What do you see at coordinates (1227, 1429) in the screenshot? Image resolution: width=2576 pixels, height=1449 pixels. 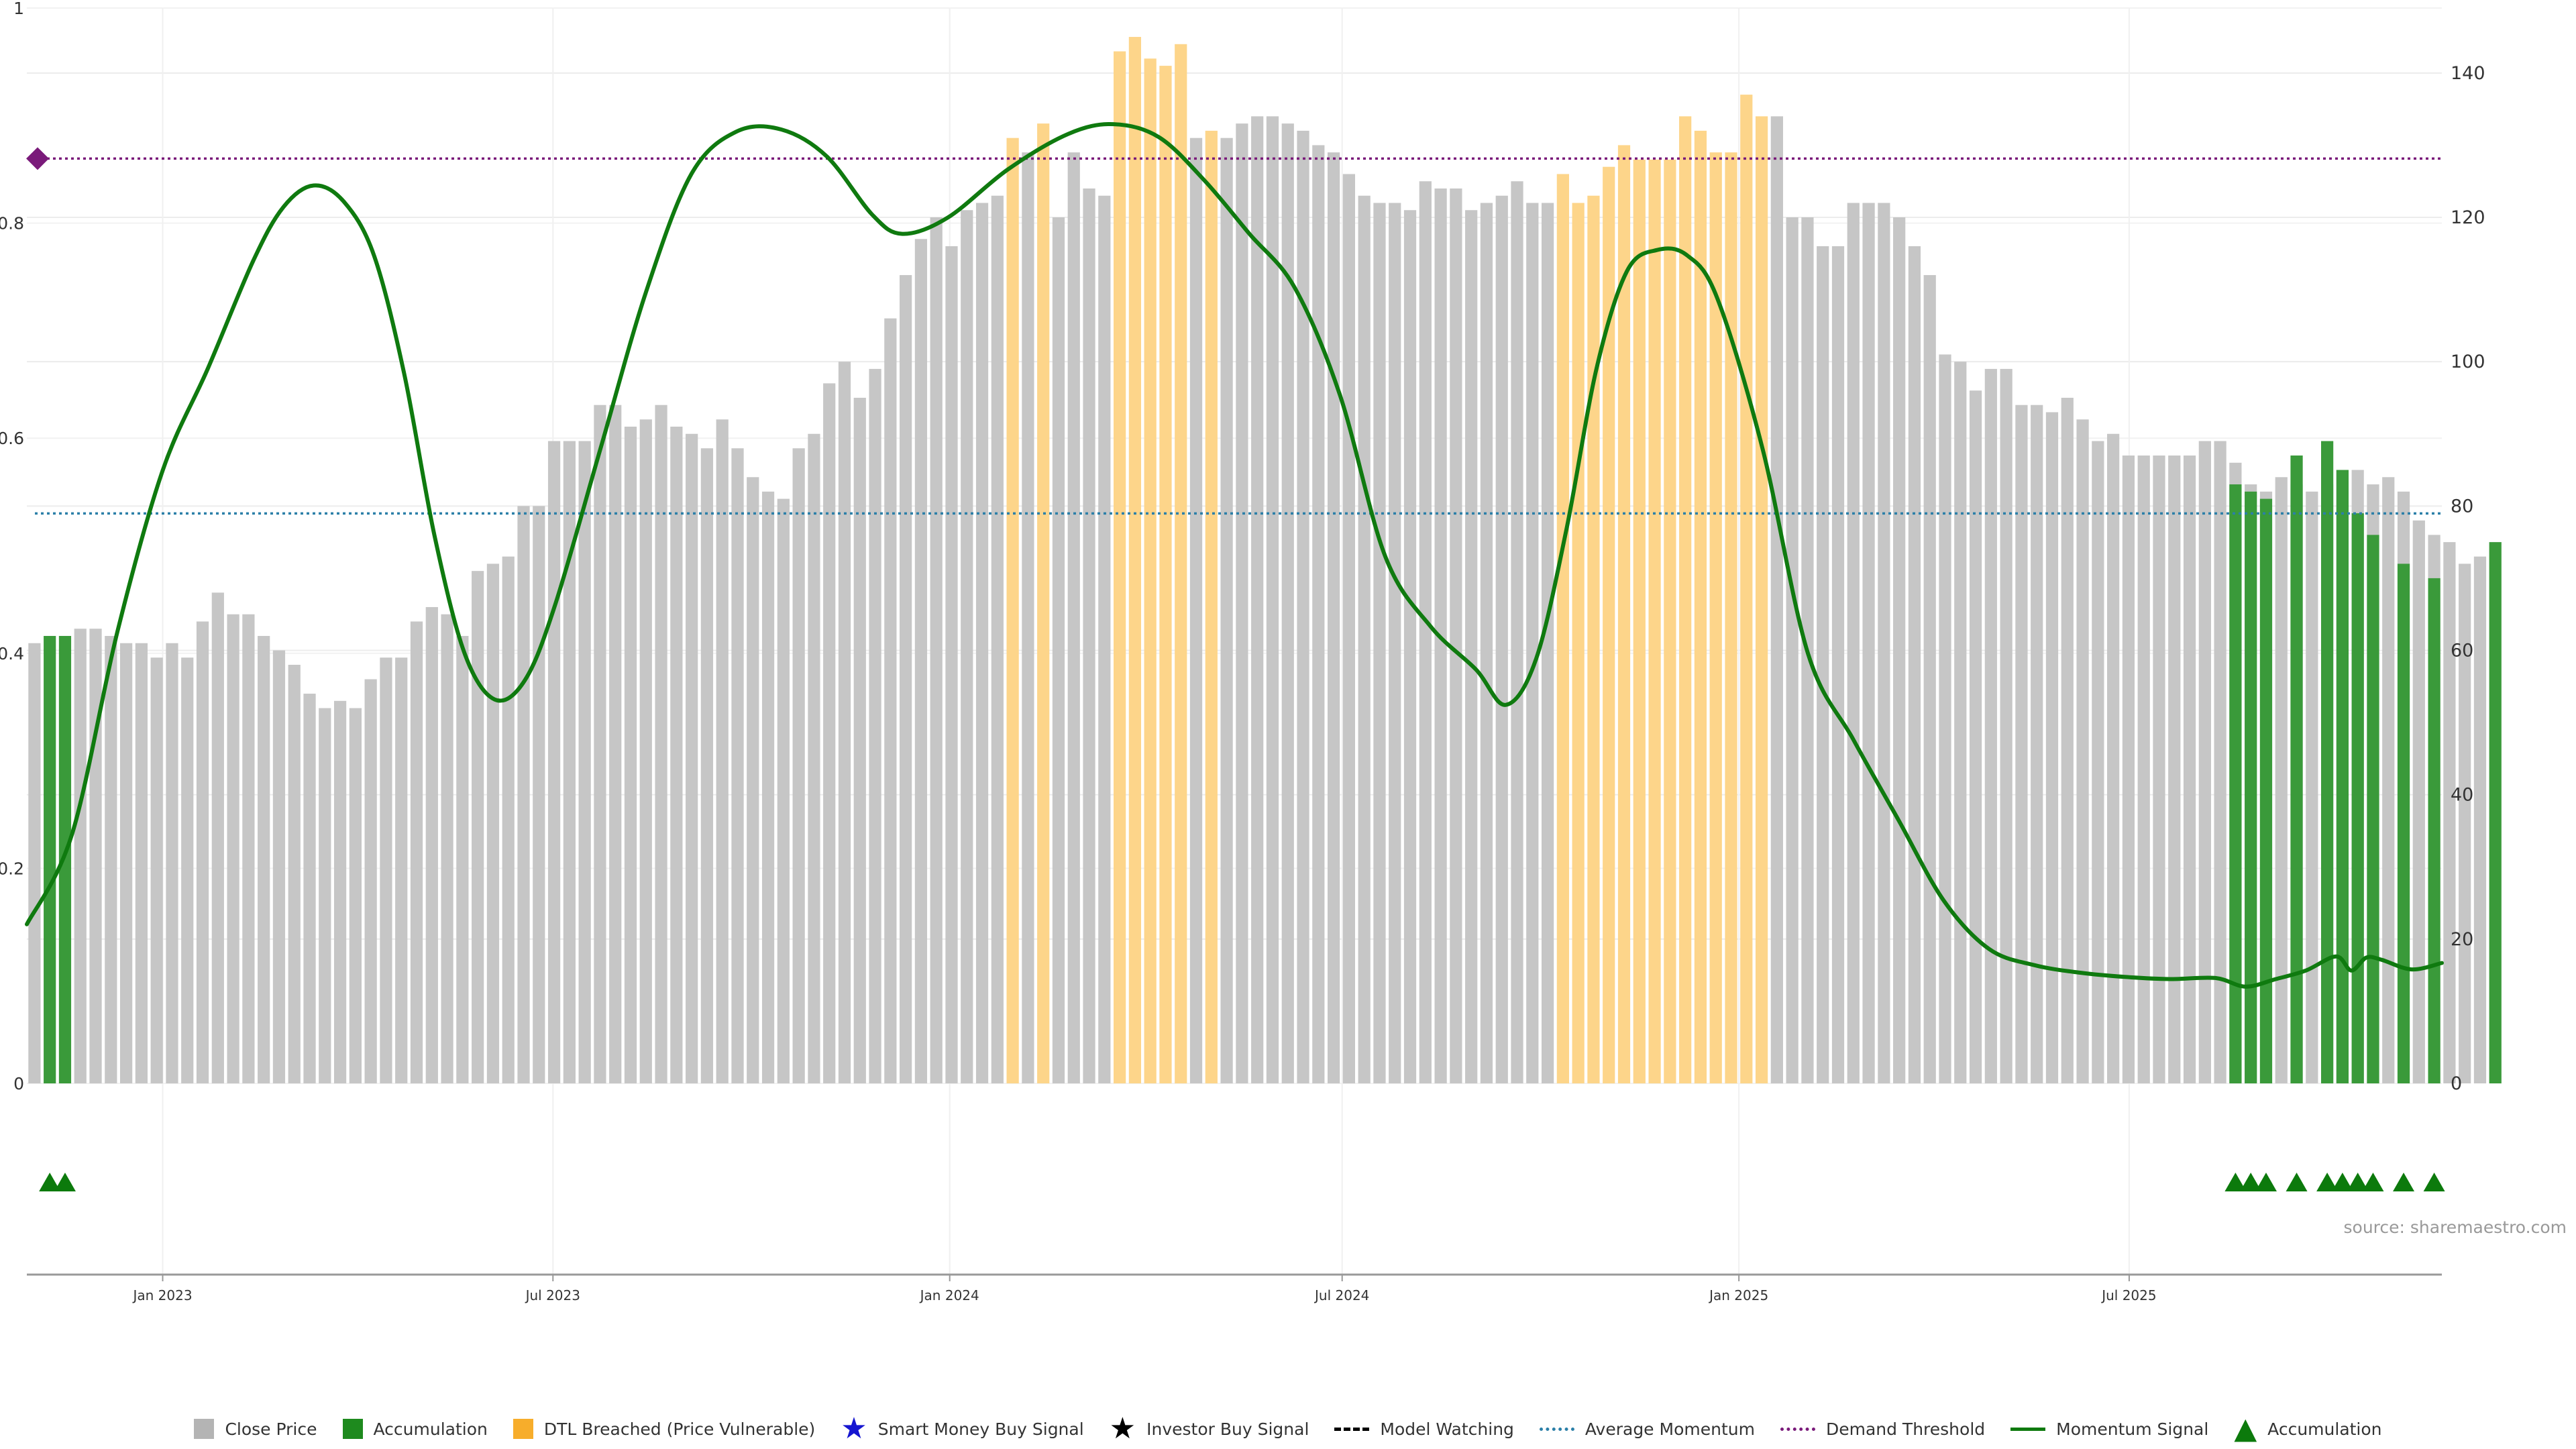 I see `legend-label: Investor Buy Signal` at bounding box center [1227, 1429].